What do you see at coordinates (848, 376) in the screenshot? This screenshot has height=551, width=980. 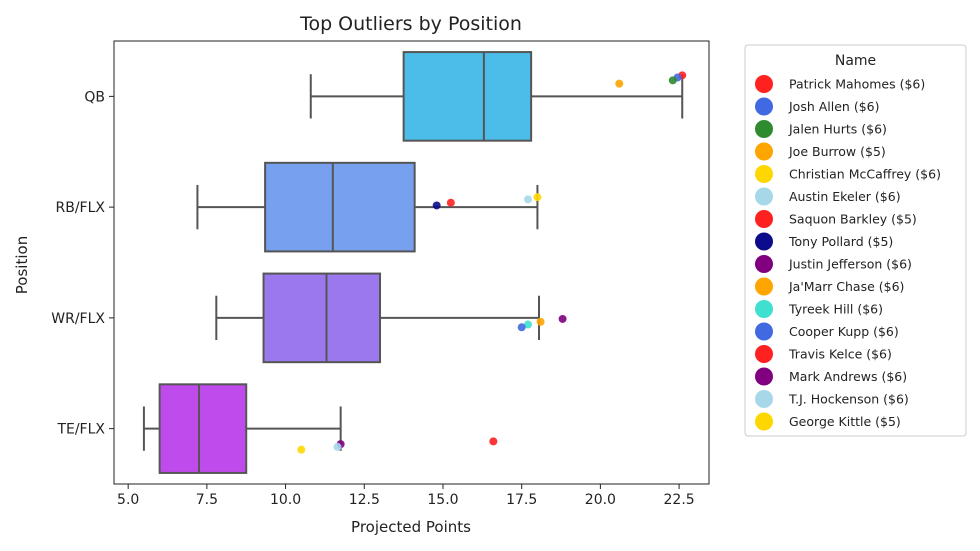 I see `legend-label: Mark Andrews ($6)` at bounding box center [848, 376].